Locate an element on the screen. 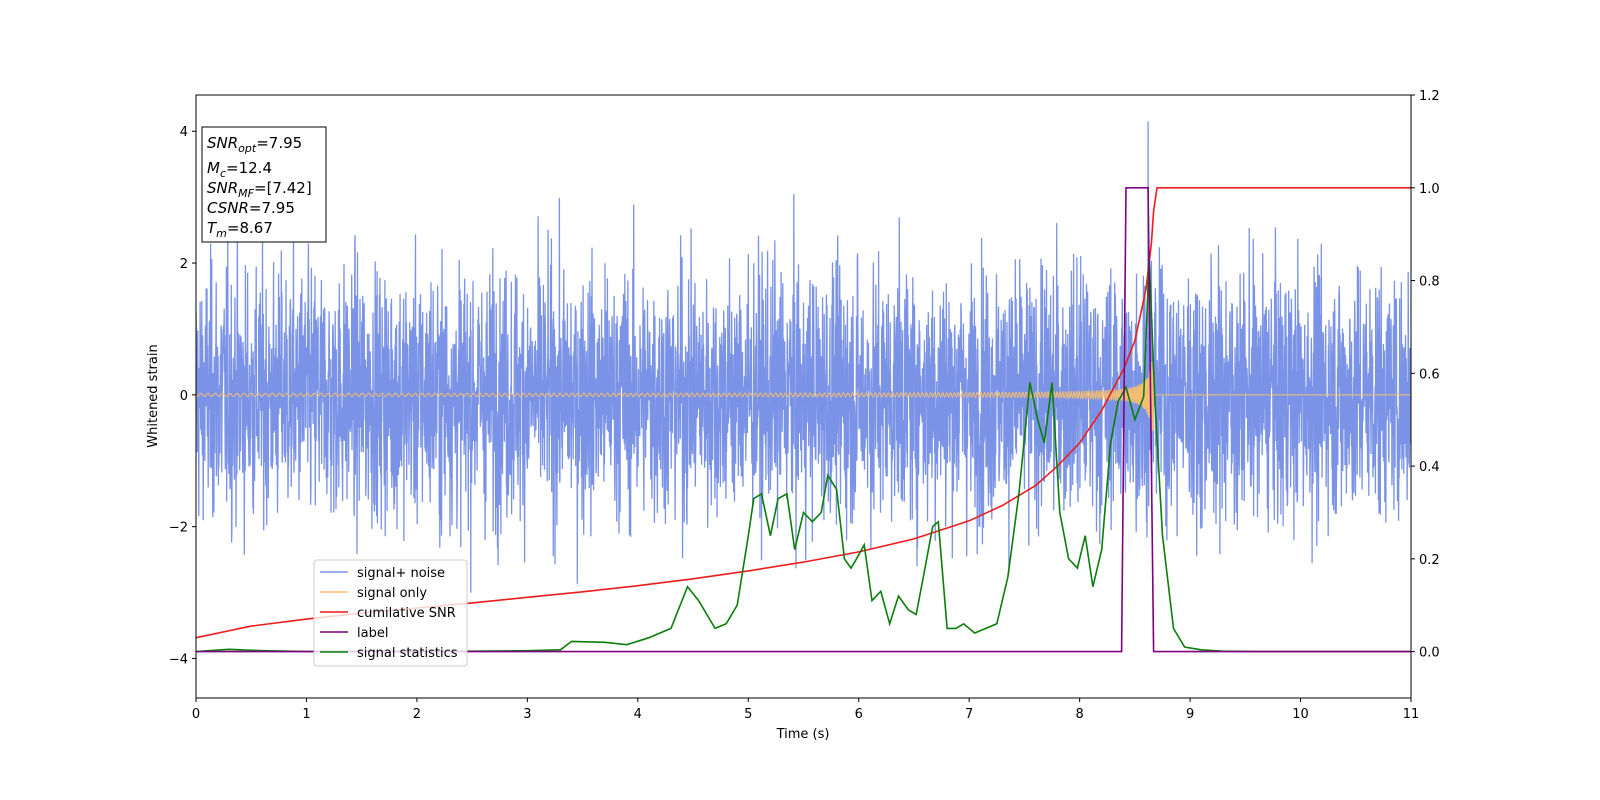 This screenshot has height=800, width=1600. x-tick-label: 8 is located at coordinates (1079, 714).